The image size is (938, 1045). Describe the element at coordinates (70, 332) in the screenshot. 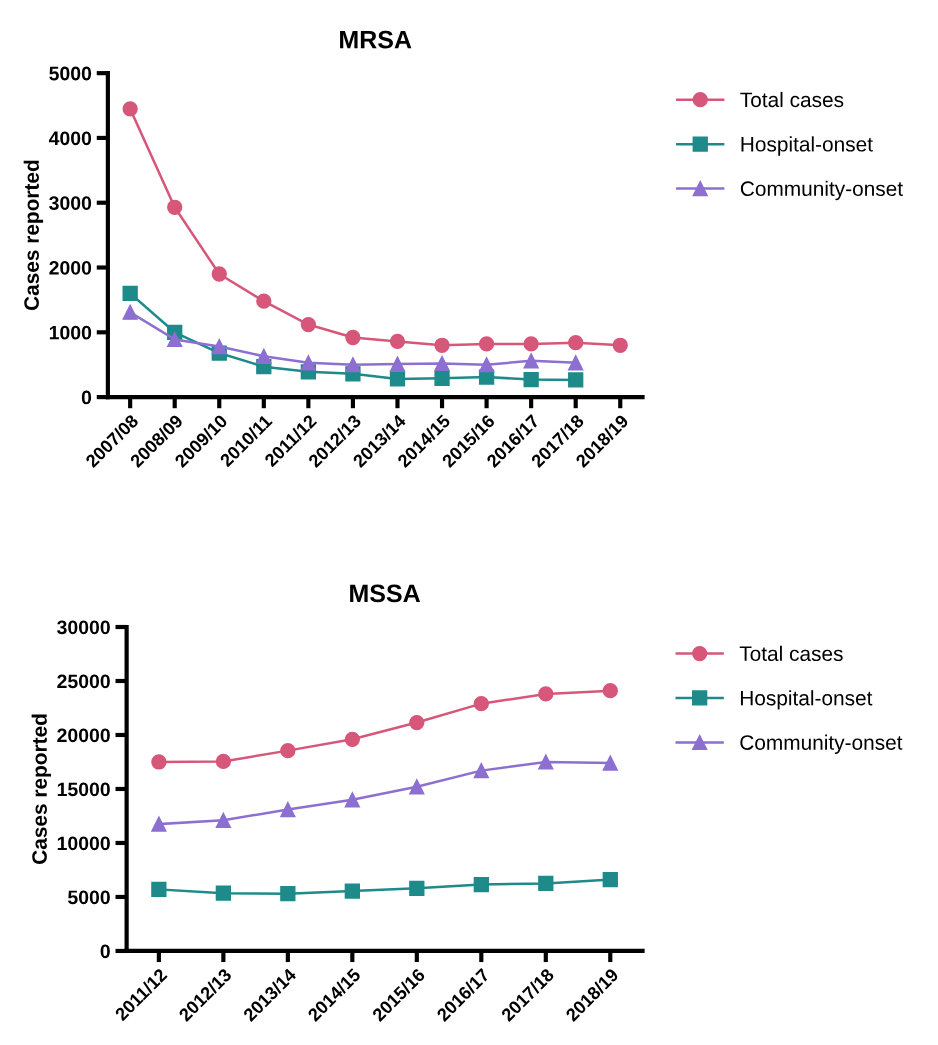

I see `y-tick-label: 1000` at that location.